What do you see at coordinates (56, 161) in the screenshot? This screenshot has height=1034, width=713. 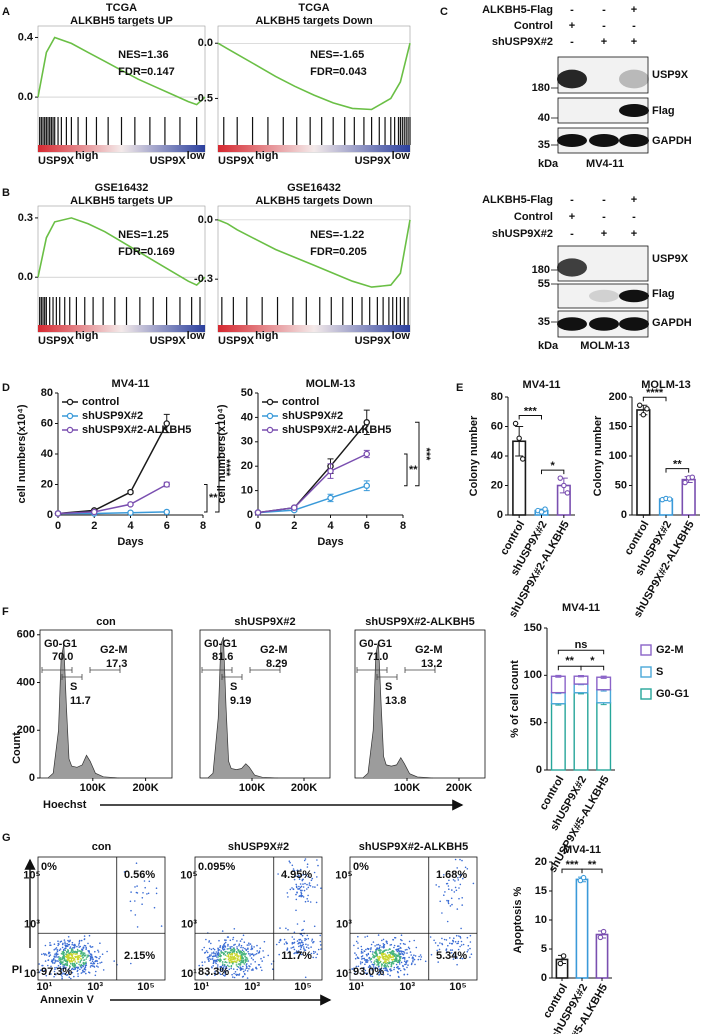 I see `x-label: USP9X` at bounding box center [56, 161].